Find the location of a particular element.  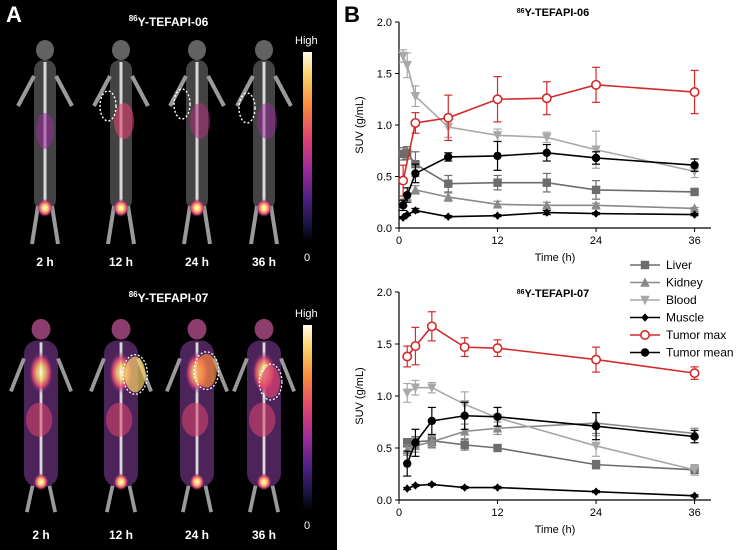

scan-row1-24h is located at coordinates (197, 142).